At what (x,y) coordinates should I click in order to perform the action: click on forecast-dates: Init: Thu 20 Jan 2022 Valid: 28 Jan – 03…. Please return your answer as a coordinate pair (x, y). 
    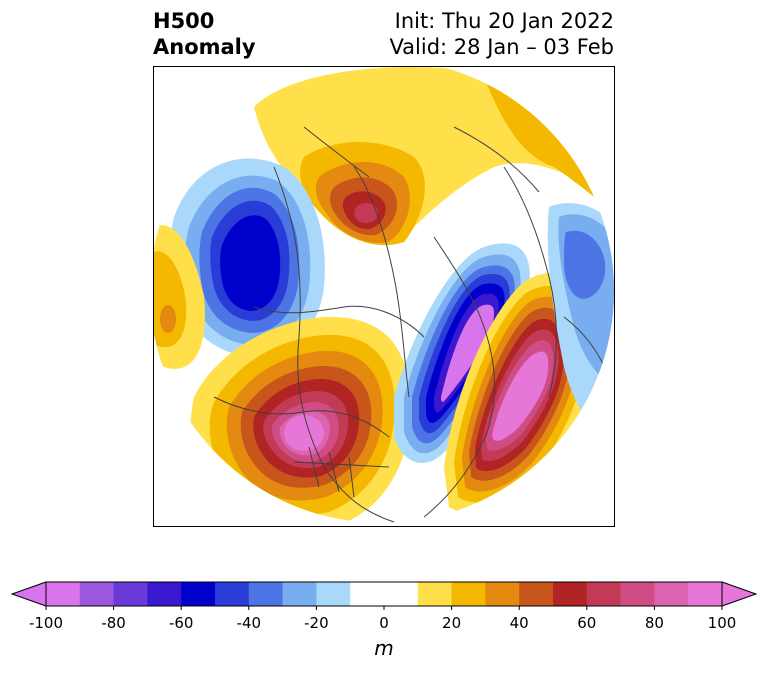
    Looking at the image, I should click on (501, 34).